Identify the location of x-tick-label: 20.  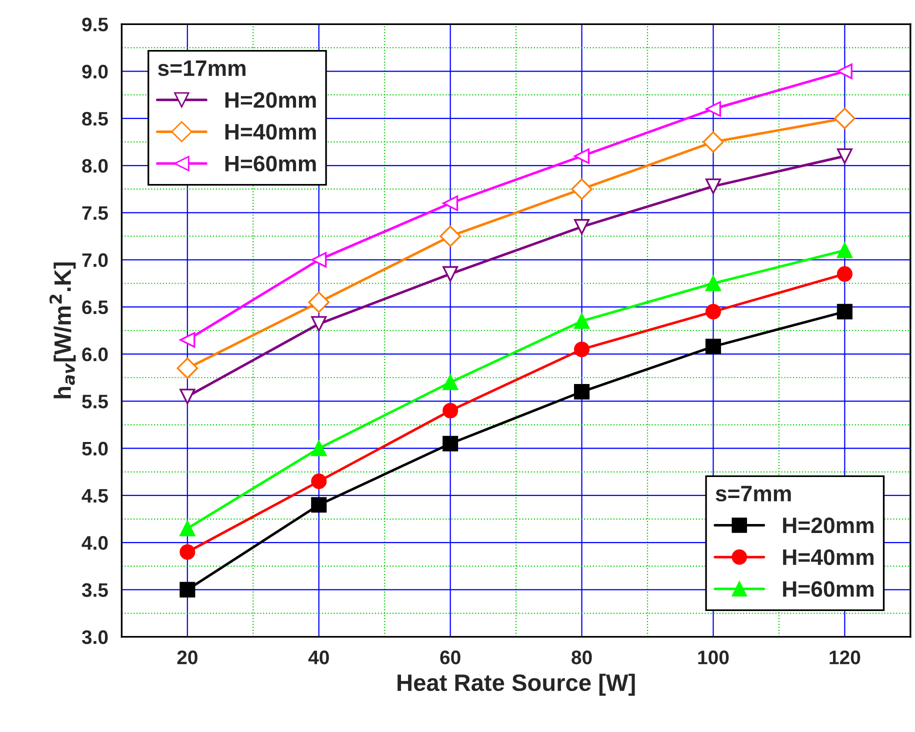
(187, 657).